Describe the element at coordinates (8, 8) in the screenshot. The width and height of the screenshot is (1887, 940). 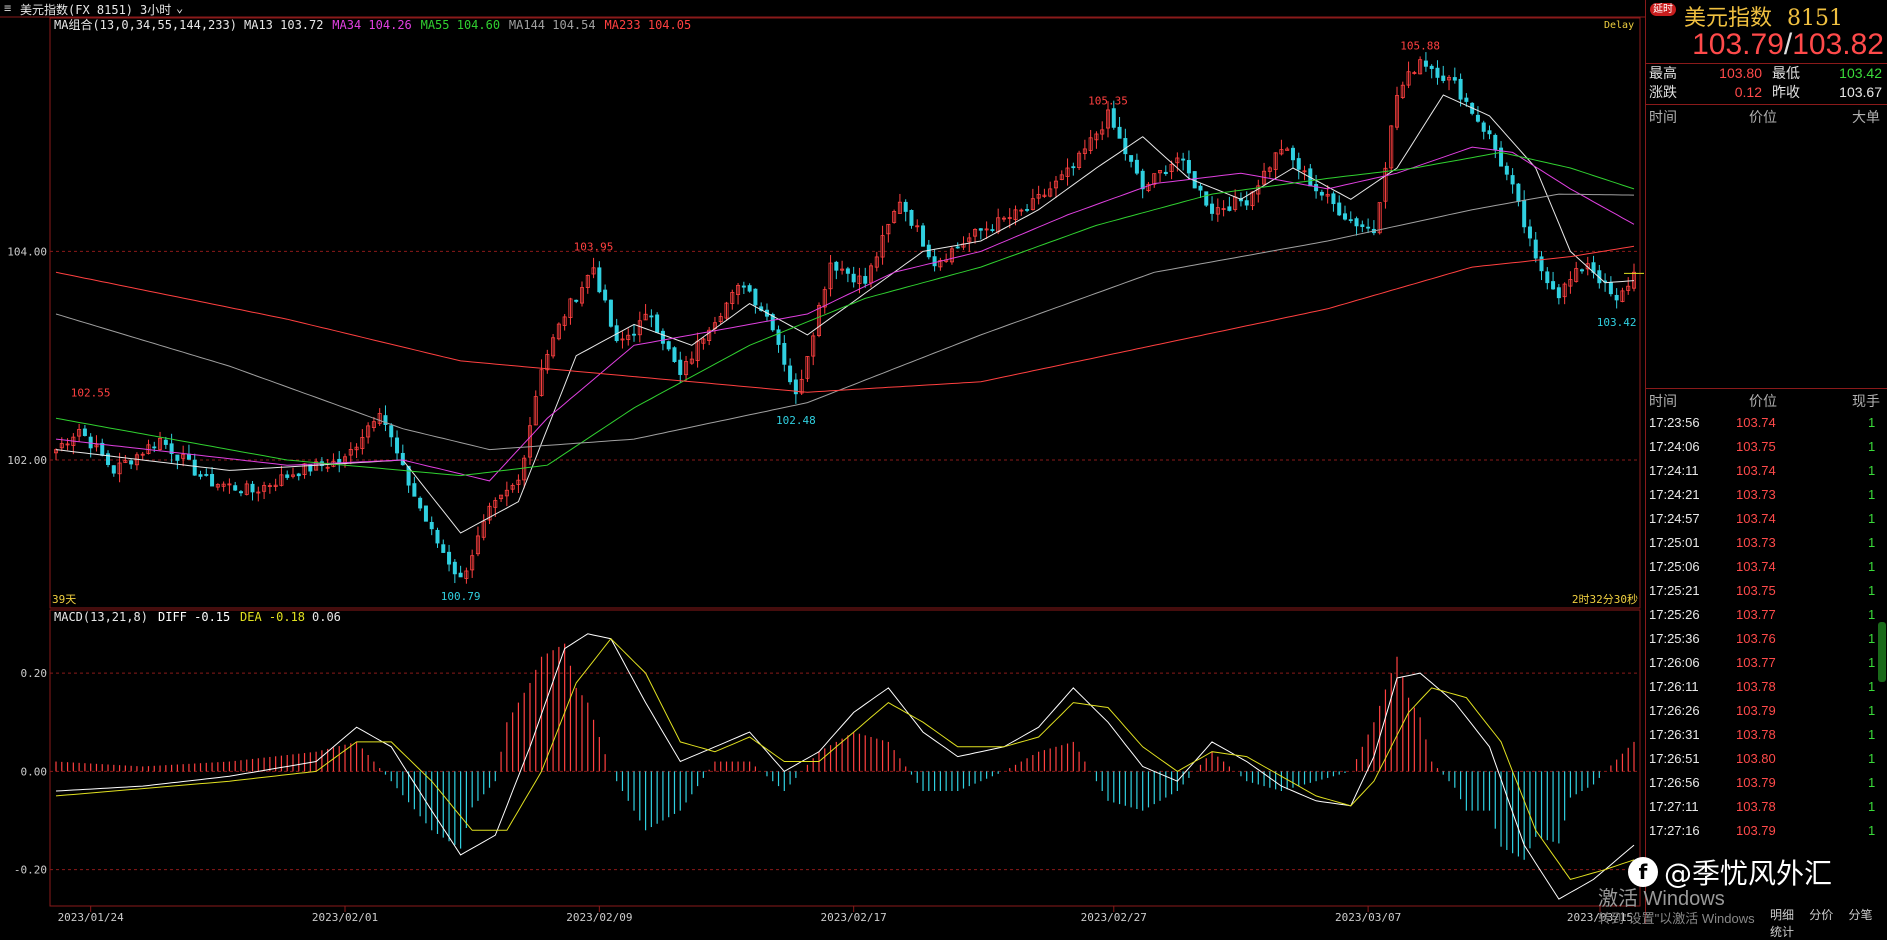
I see `menu-icon: ≡` at that location.